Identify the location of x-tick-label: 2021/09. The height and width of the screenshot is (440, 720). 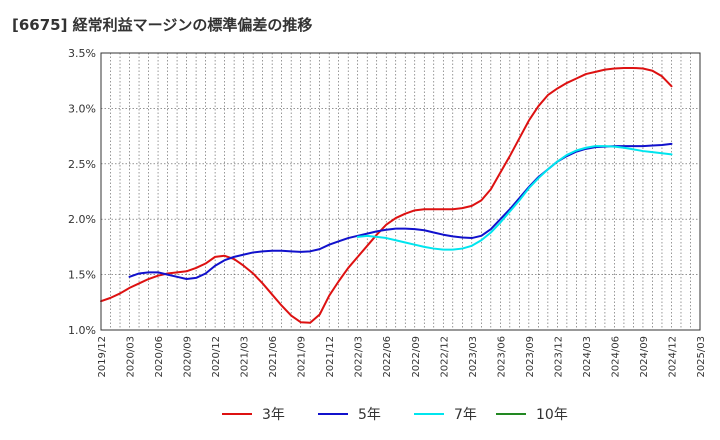
(302, 357).